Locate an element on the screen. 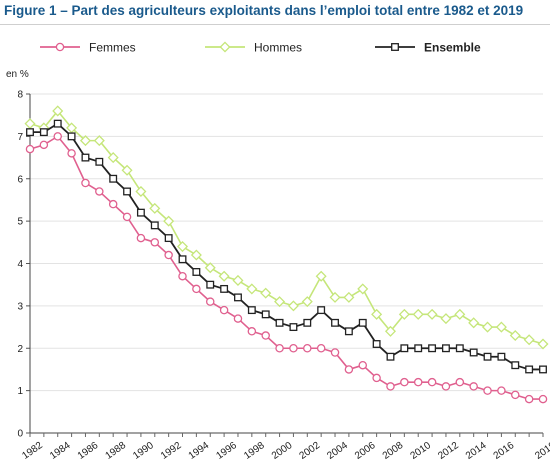 This screenshot has width=550, height=475. x-tick-label: 2000 is located at coordinates (282, 451).